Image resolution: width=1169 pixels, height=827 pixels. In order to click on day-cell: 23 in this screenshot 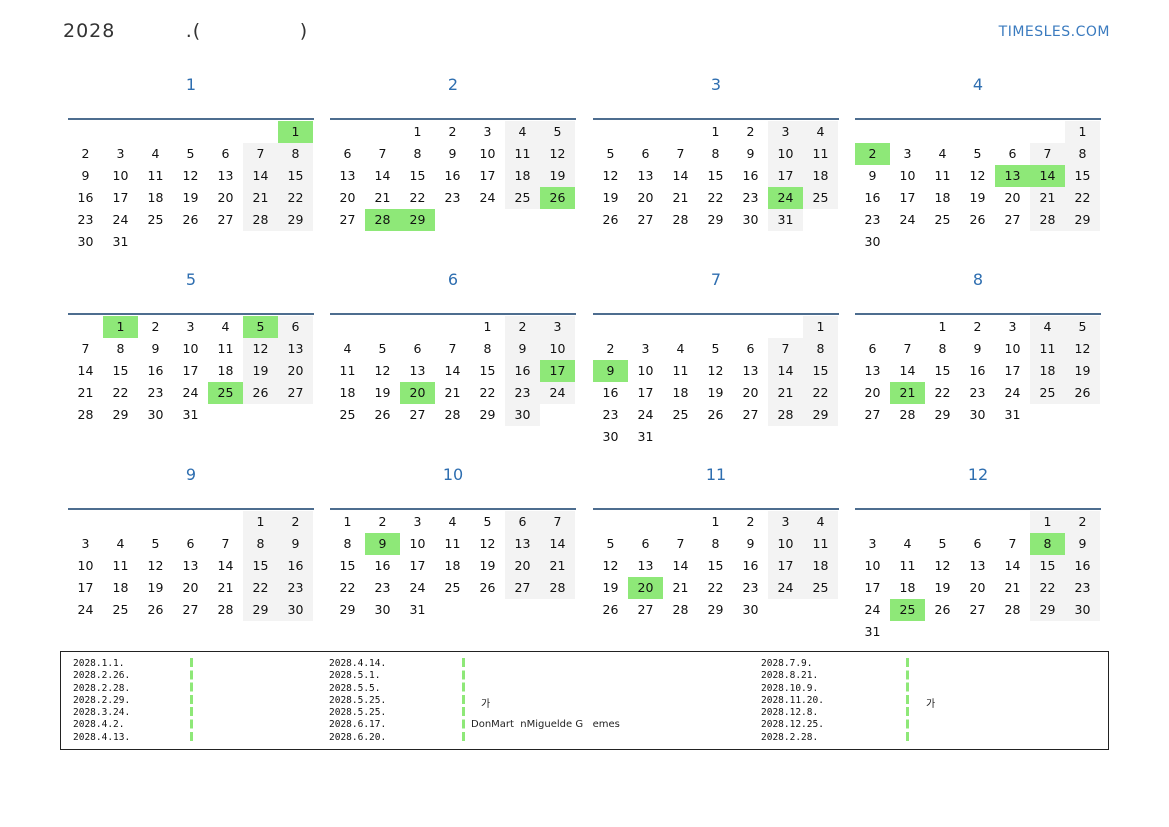, I will do `click(977, 392)`.